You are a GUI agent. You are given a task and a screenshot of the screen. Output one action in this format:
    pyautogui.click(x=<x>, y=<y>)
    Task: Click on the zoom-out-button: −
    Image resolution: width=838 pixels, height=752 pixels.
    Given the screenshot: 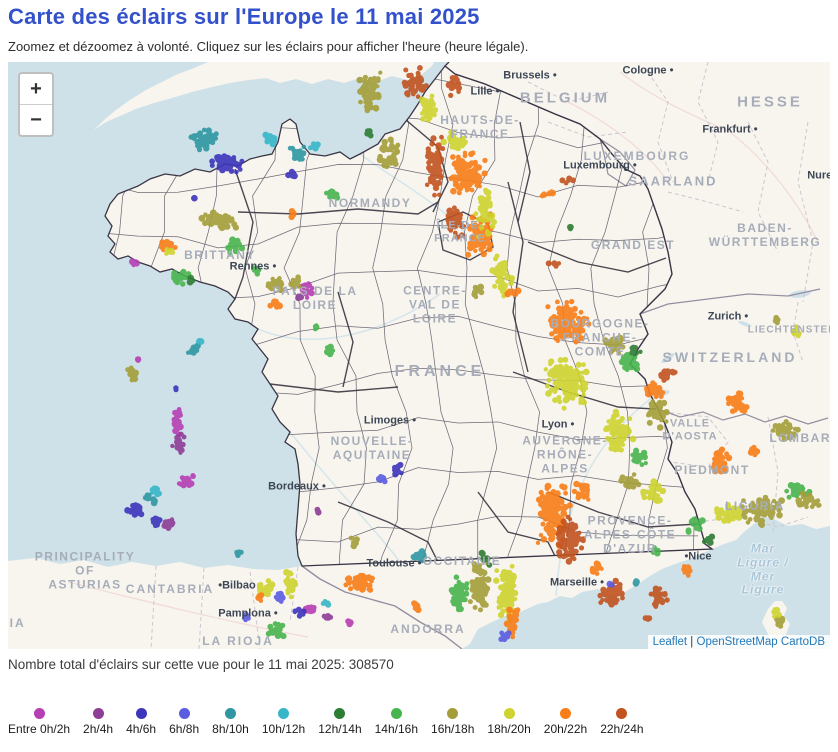 What is the action you would take?
    pyautogui.click(x=36, y=120)
    